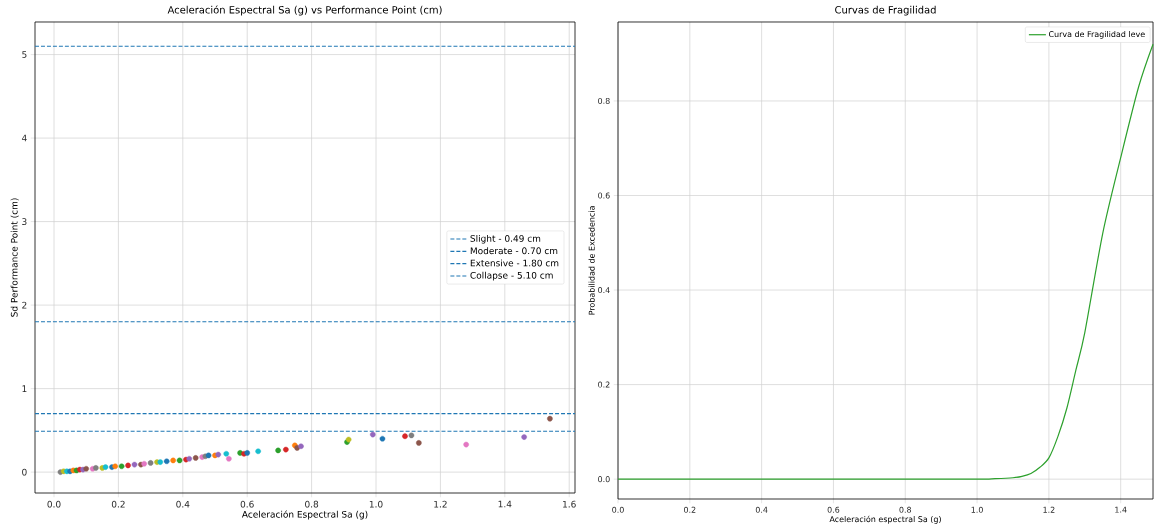  What do you see at coordinates (885, 10) in the screenshot?
I see `chart-title: Curvas de Fragilidad` at bounding box center [885, 10].